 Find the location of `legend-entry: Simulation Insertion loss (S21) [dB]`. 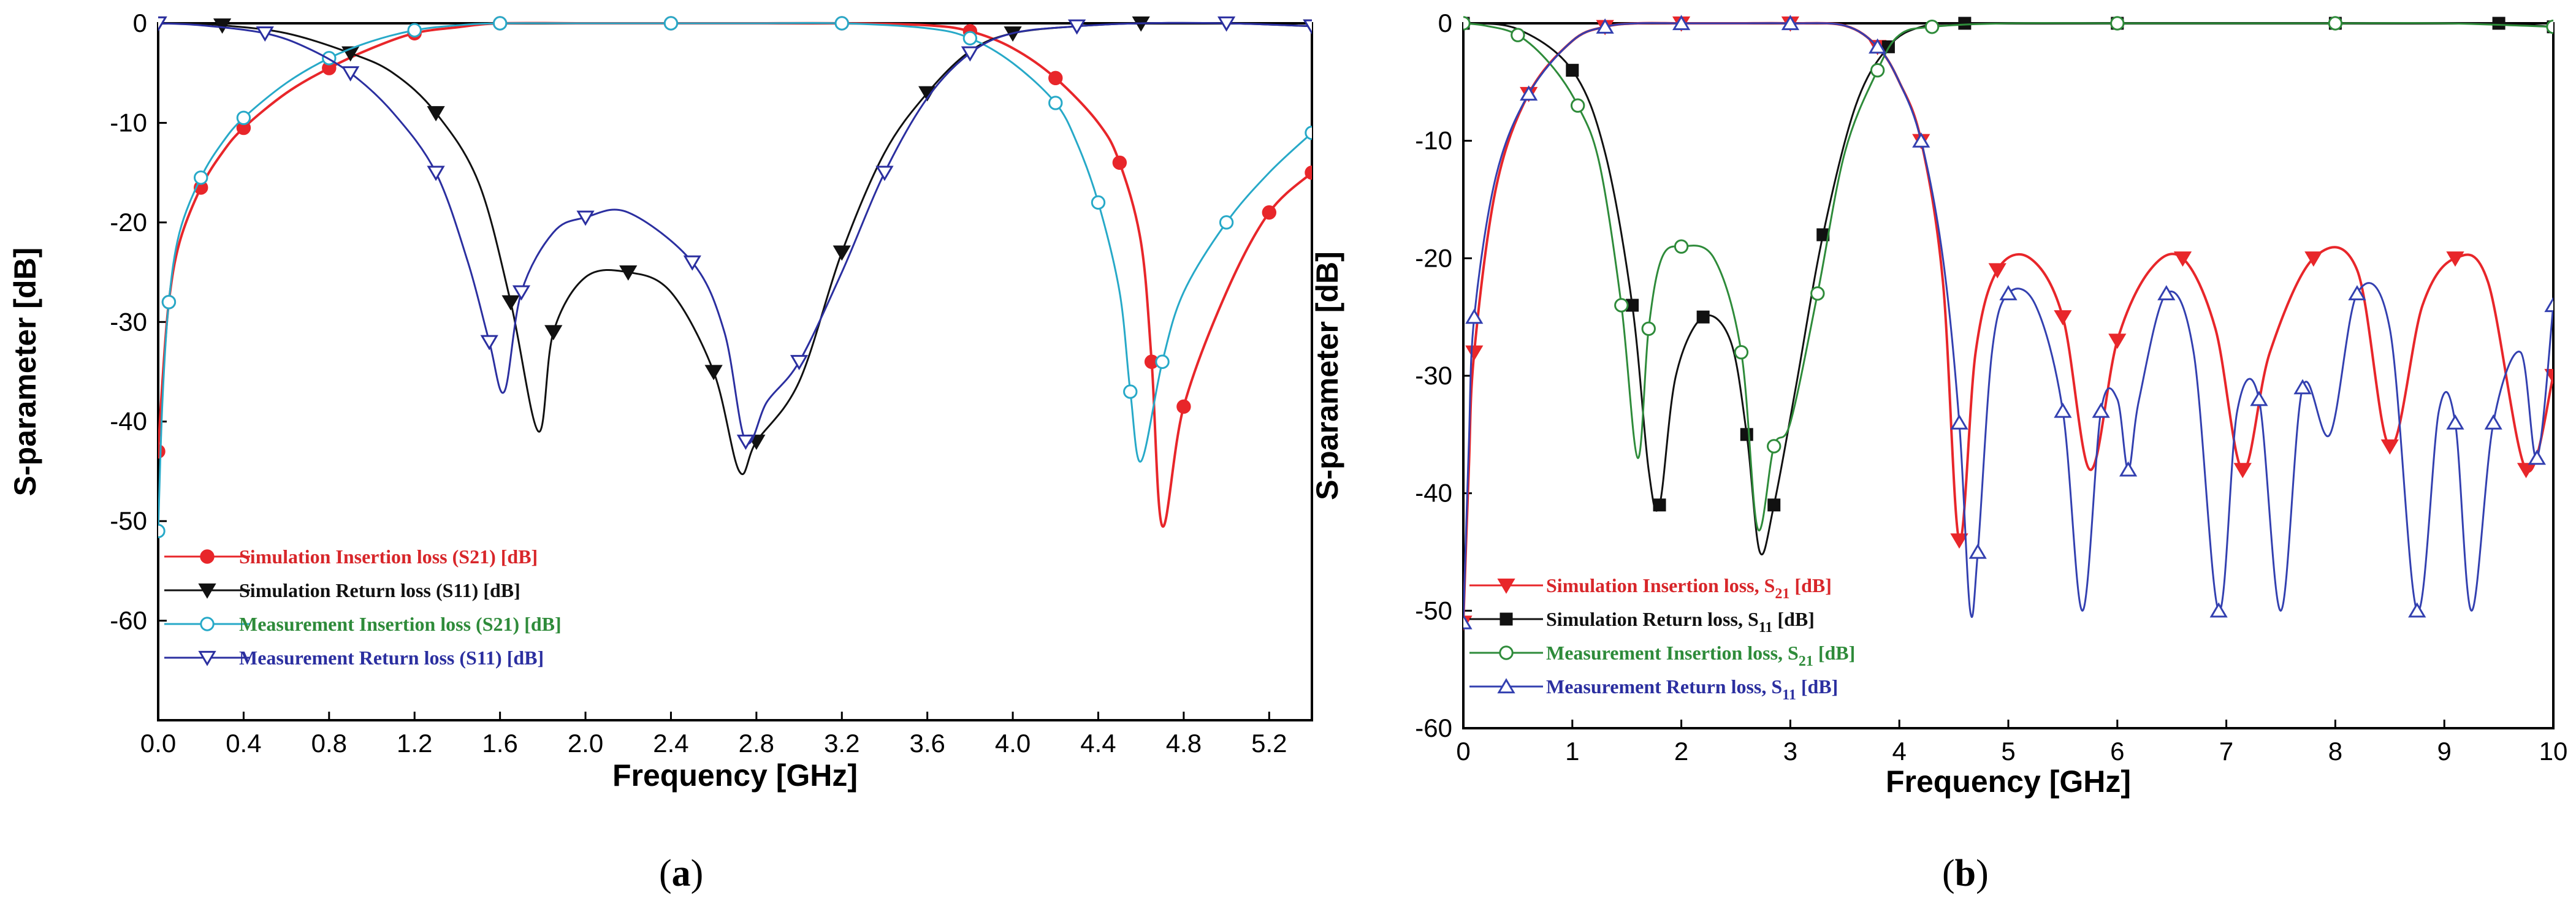

legend-entry: Simulation Insertion loss (S21) [dB] is located at coordinates (388, 557).